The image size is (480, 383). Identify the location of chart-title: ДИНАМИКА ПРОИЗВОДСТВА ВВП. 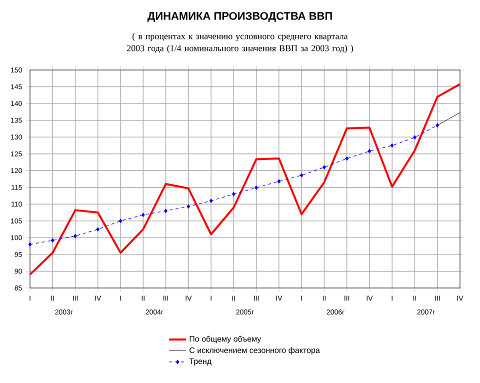
(239, 17).